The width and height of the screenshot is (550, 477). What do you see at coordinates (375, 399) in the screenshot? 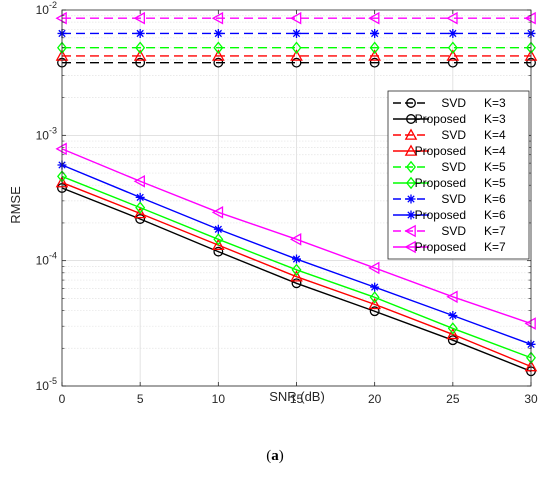
I see `x-tick-label: 20` at bounding box center [375, 399].